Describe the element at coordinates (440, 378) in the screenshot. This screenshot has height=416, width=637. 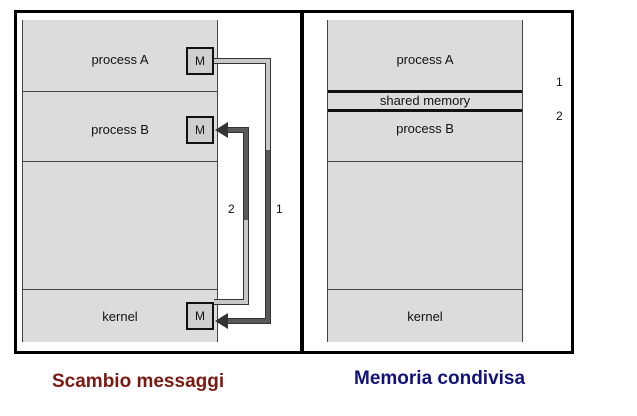
I see `shared-memory-caption: Memoria condivisa` at that location.